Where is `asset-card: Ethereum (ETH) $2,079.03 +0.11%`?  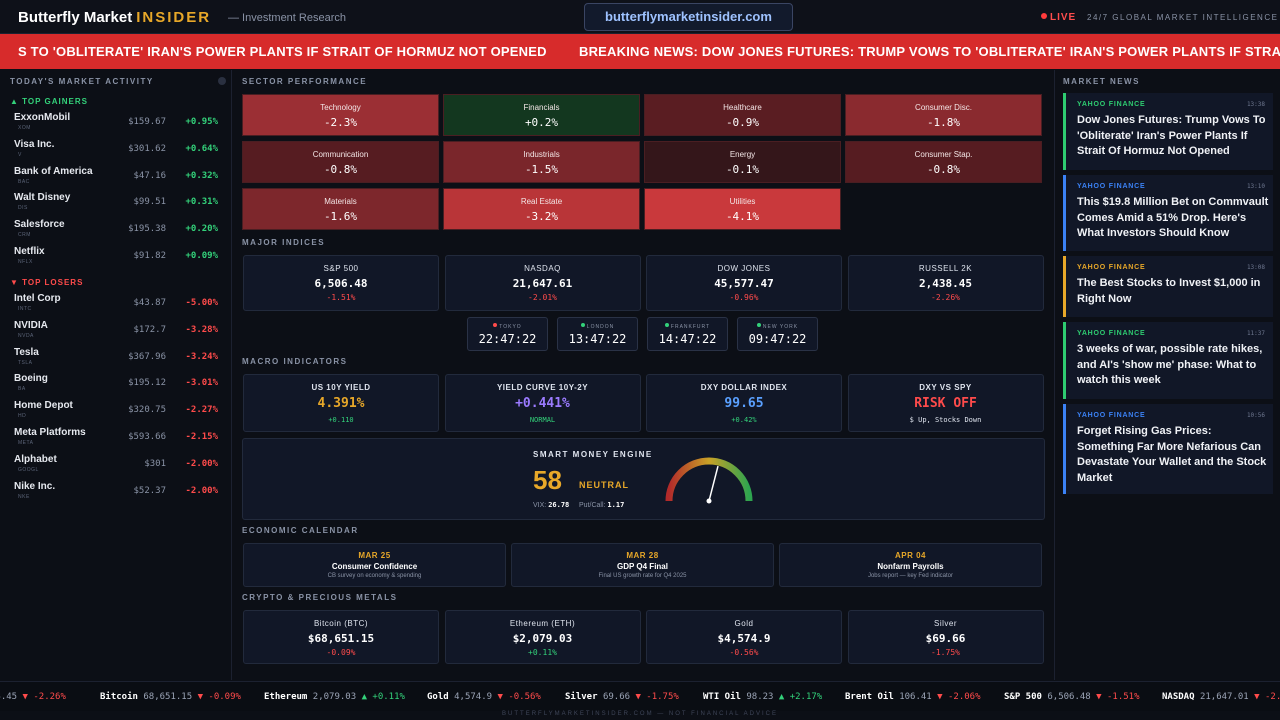
asset-card: Ethereum (ETH) $2,079.03 +0.11% is located at coordinates (542, 637).